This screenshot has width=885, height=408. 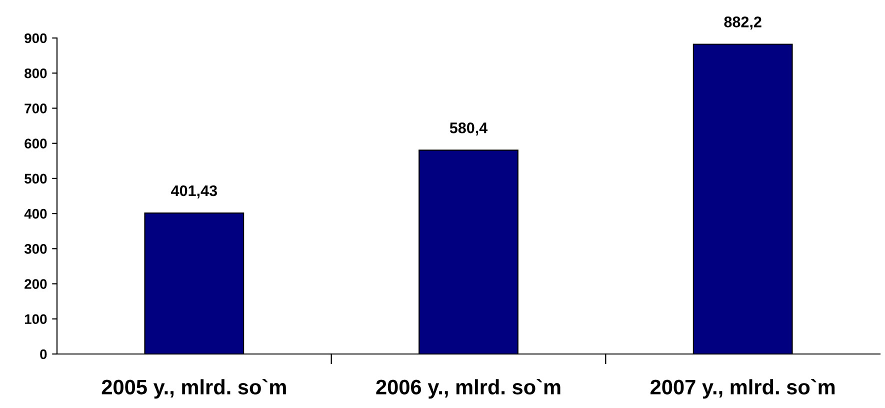 What do you see at coordinates (194, 389) in the screenshot?
I see `x-tick-label: 2005 y., mlrd. so`m` at bounding box center [194, 389].